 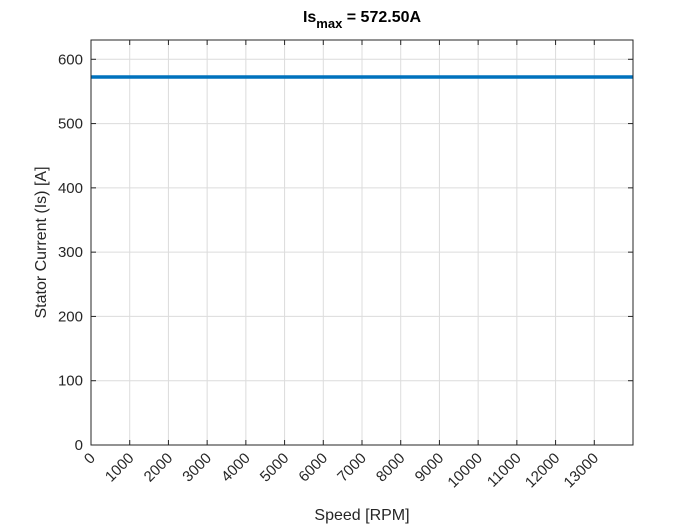 What do you see at coordinates (381, 17) in the screenshot?
I see `title-suffix: = 572.50A` at bounding box center [381, 17].